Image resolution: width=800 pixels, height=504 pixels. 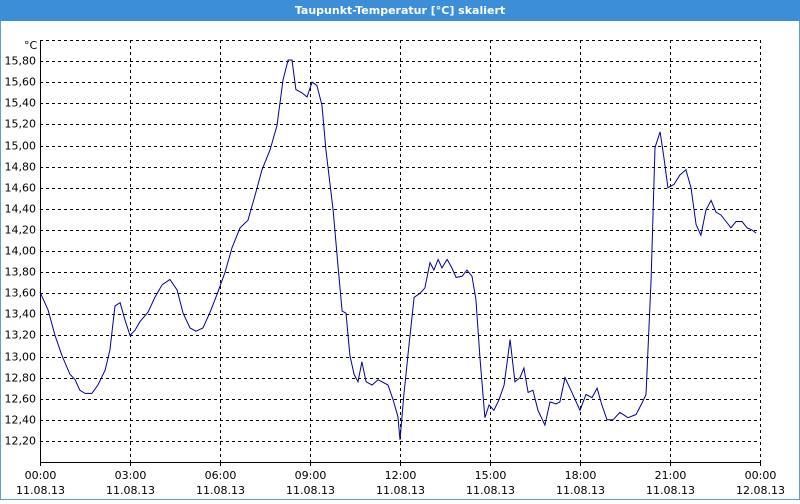 What do you see at coordinates (21, 399) in the screenshot?
I see `y-tick-label: 12,60` at bounding box center [21, 399].